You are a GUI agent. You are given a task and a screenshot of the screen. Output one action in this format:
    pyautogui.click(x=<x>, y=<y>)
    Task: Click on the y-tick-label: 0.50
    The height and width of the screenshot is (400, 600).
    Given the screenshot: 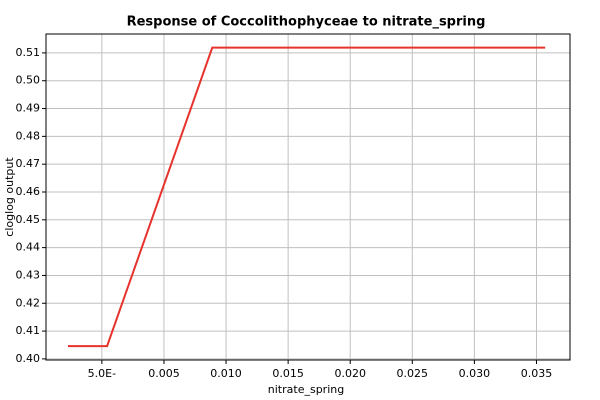 What is the action you would take?
    pyautogui.click(x=28, y=80)
    